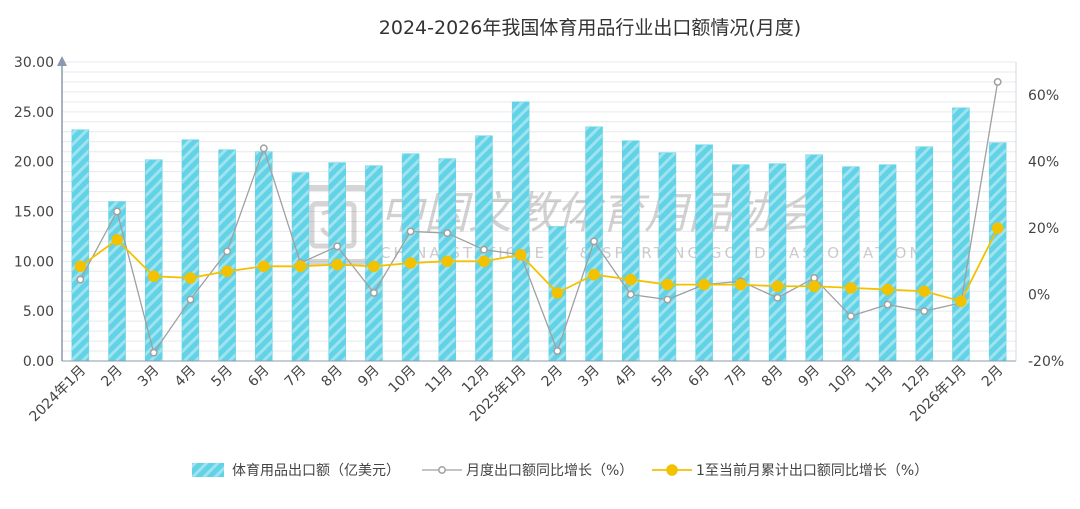  What do you see at coordinates (1046, 362) in the screenshot?
I see `right-axis-tick-label: -20%` at bounding box center [1046, 362].